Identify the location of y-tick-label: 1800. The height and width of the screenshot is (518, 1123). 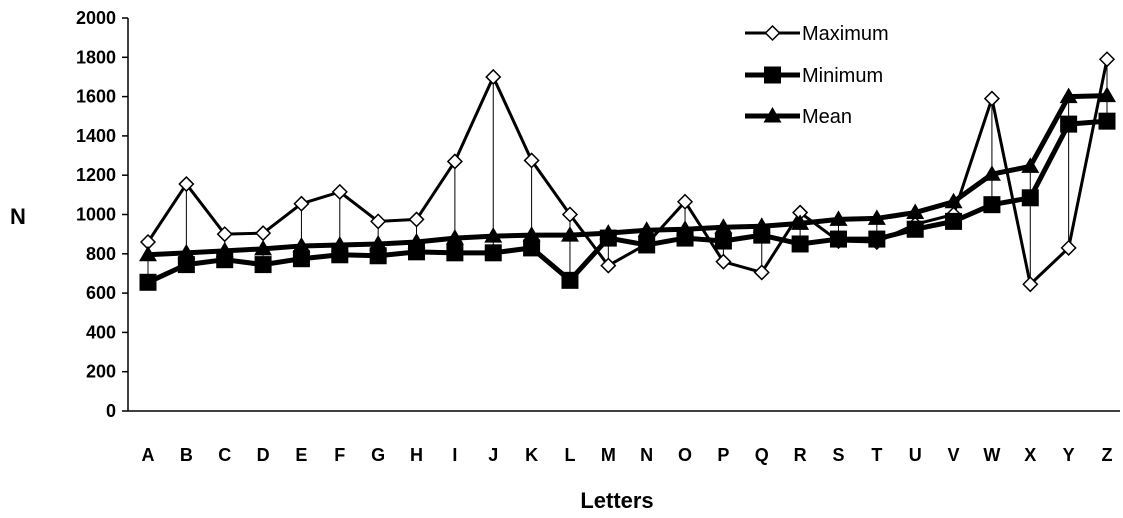
(96, 57).